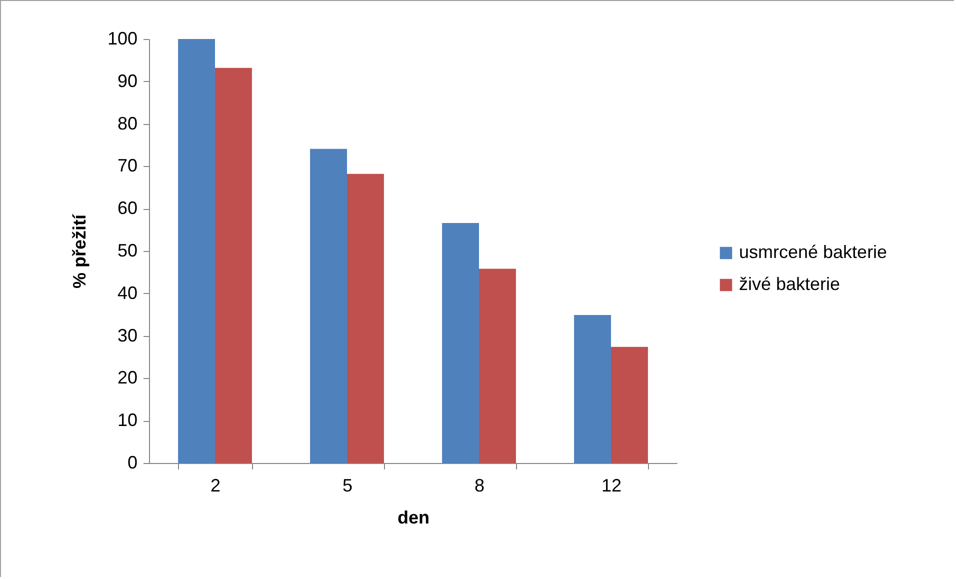 The image size is (956, 579). What do you see at coordinates (132, 462) in the screenshot?
I see `y-tick-label: 0` at bounding box center [132, 462].